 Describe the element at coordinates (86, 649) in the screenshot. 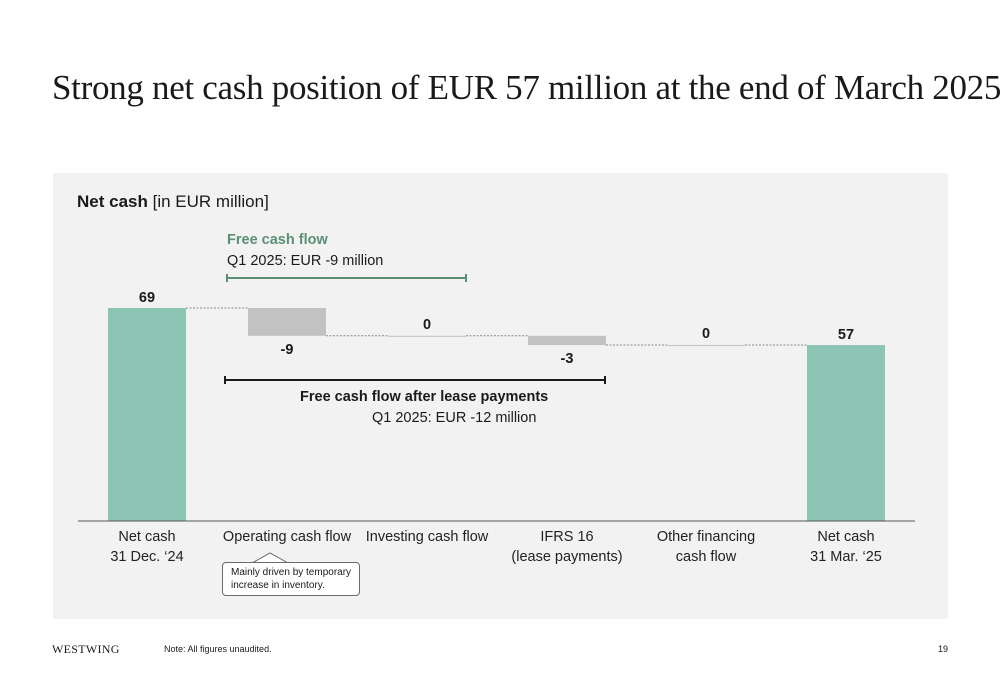

I see `brand-logo-text: WESTWING` at that location.